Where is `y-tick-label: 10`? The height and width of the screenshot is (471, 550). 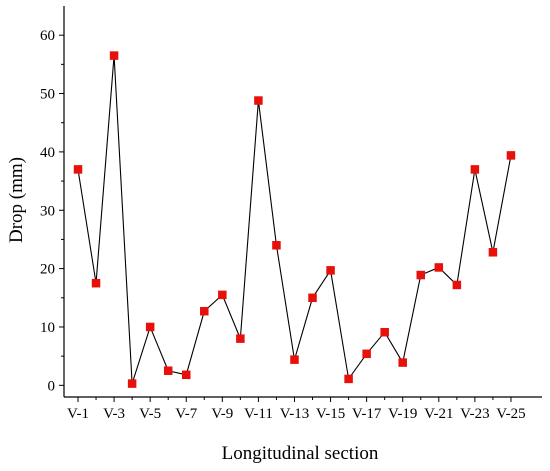
y-tick-label: 10 is located at coordinates (47, 328).